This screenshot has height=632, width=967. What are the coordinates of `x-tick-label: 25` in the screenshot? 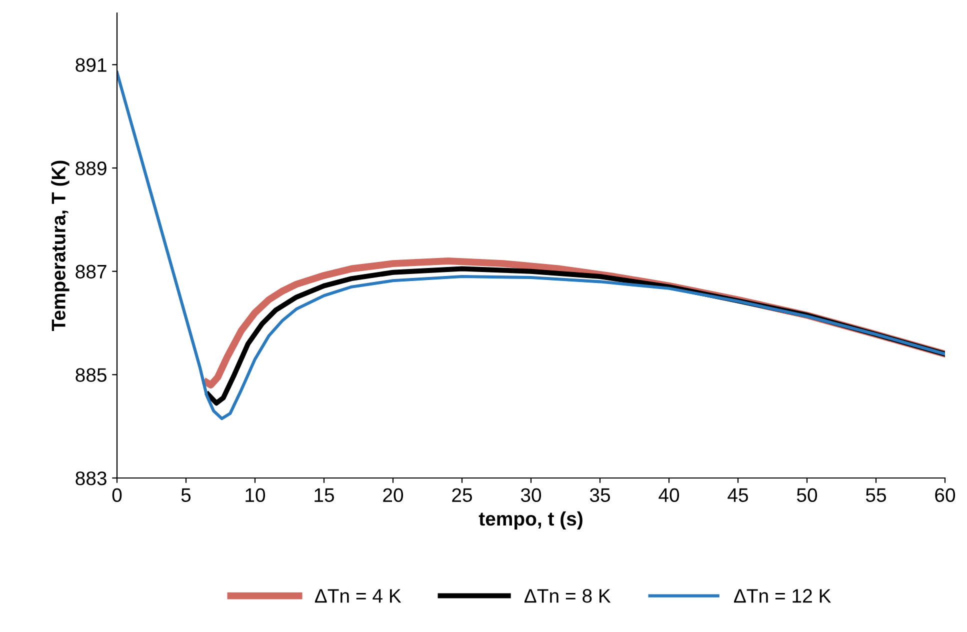 It's located at (462, 495).